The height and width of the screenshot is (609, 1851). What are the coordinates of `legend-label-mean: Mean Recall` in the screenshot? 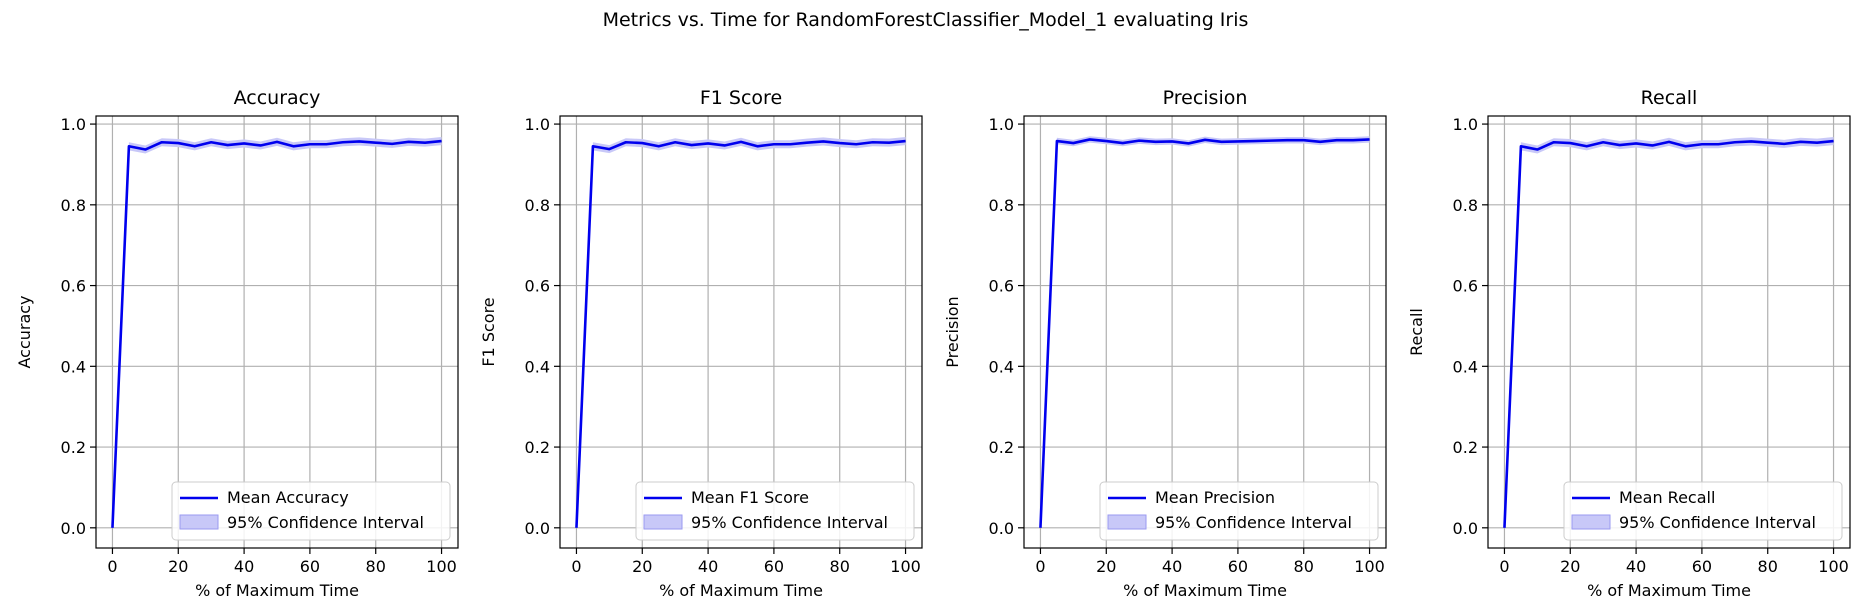 It's located at (1667, 497).